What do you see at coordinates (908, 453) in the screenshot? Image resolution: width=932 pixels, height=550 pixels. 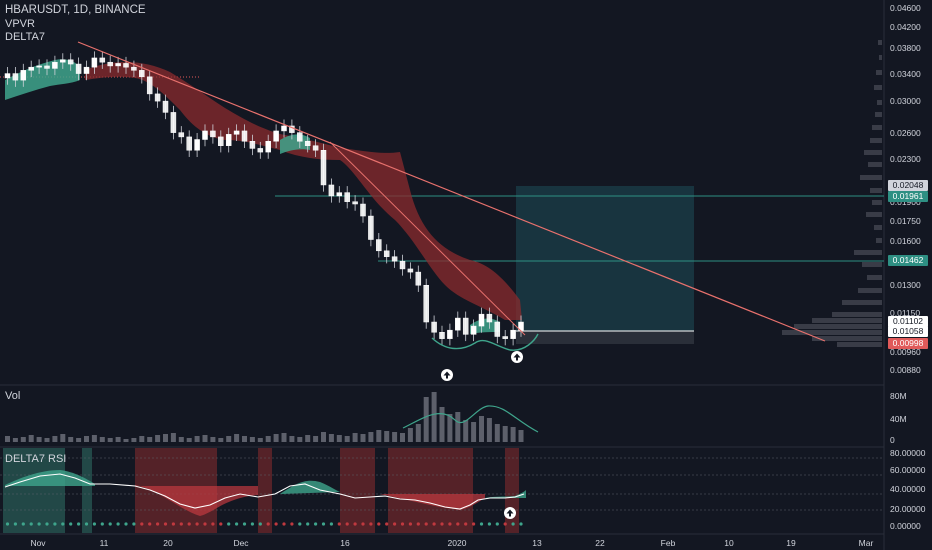 I see `rsi-tick: 80.00000` at bounding box center [908, 453].